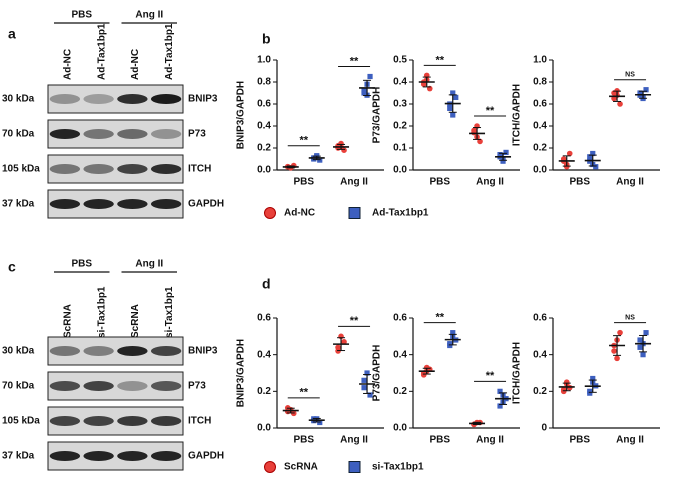  Describe the element at coordinates (264, 60) in the screenshot. I see `y-tick-label: 1.0` at that location.